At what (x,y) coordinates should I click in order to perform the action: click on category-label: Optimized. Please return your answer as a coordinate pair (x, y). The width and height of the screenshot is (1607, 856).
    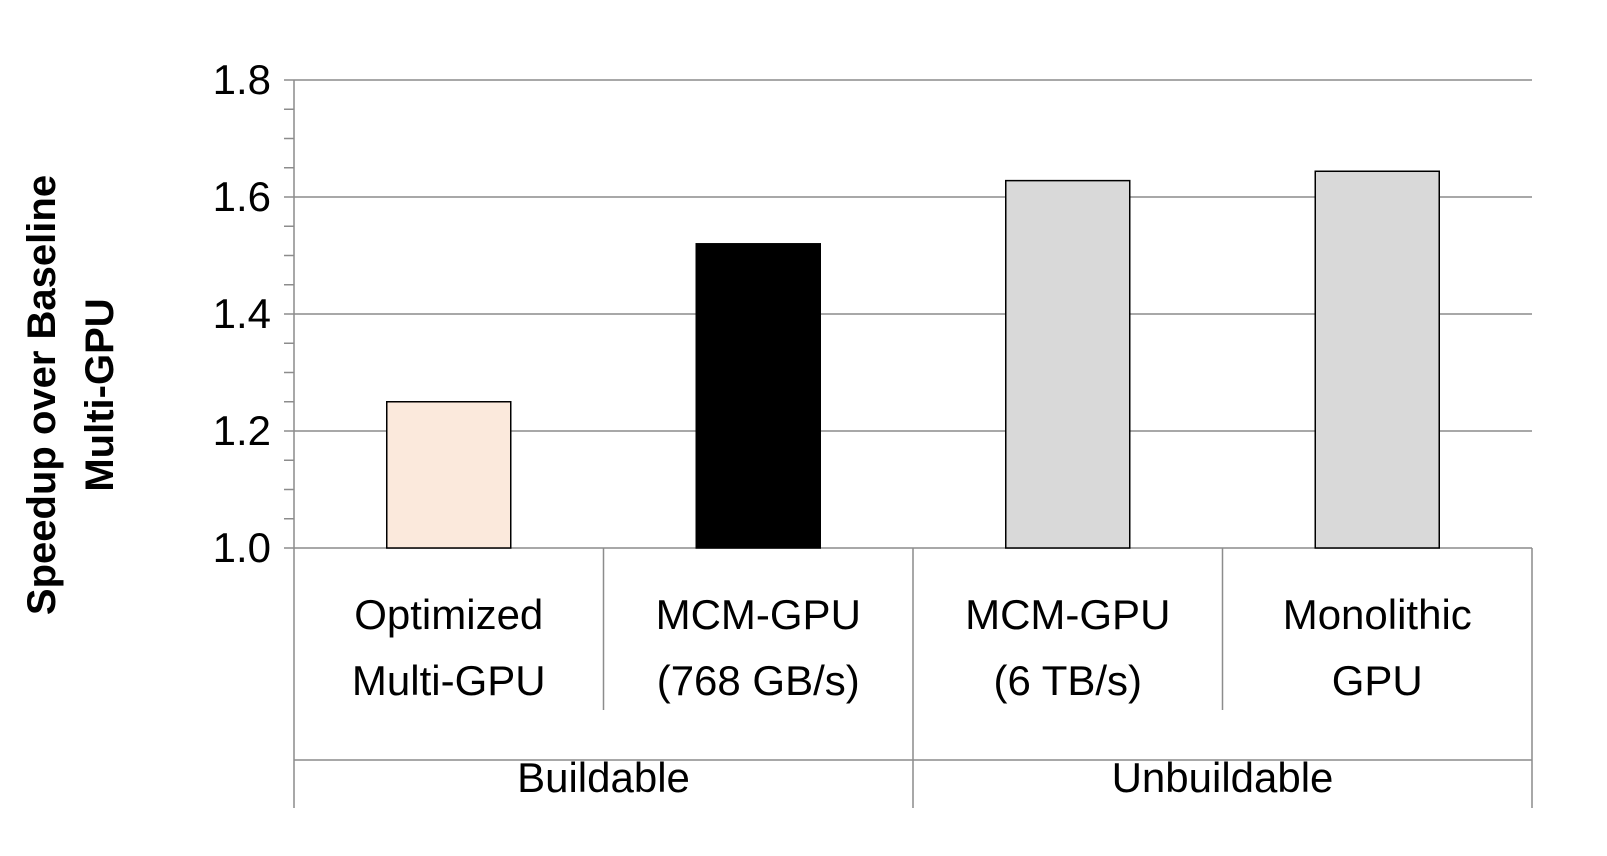
    Looking at the image, I should click on (448, 614).